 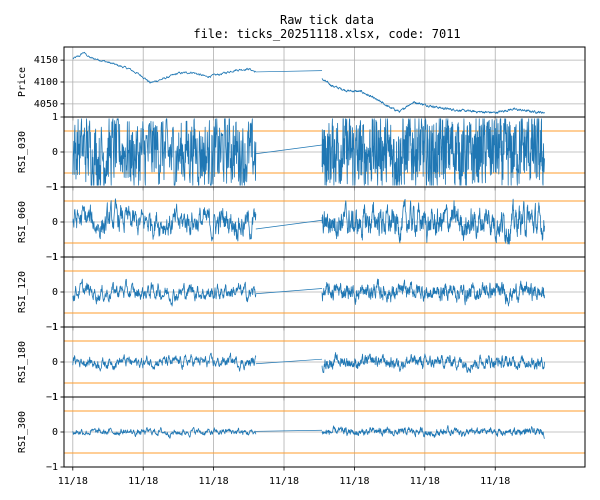 What do you see at coordinates (22, 362) in the screenshot?
I see `y-axis-label: RSI_180` at bounding box center [22, 362].